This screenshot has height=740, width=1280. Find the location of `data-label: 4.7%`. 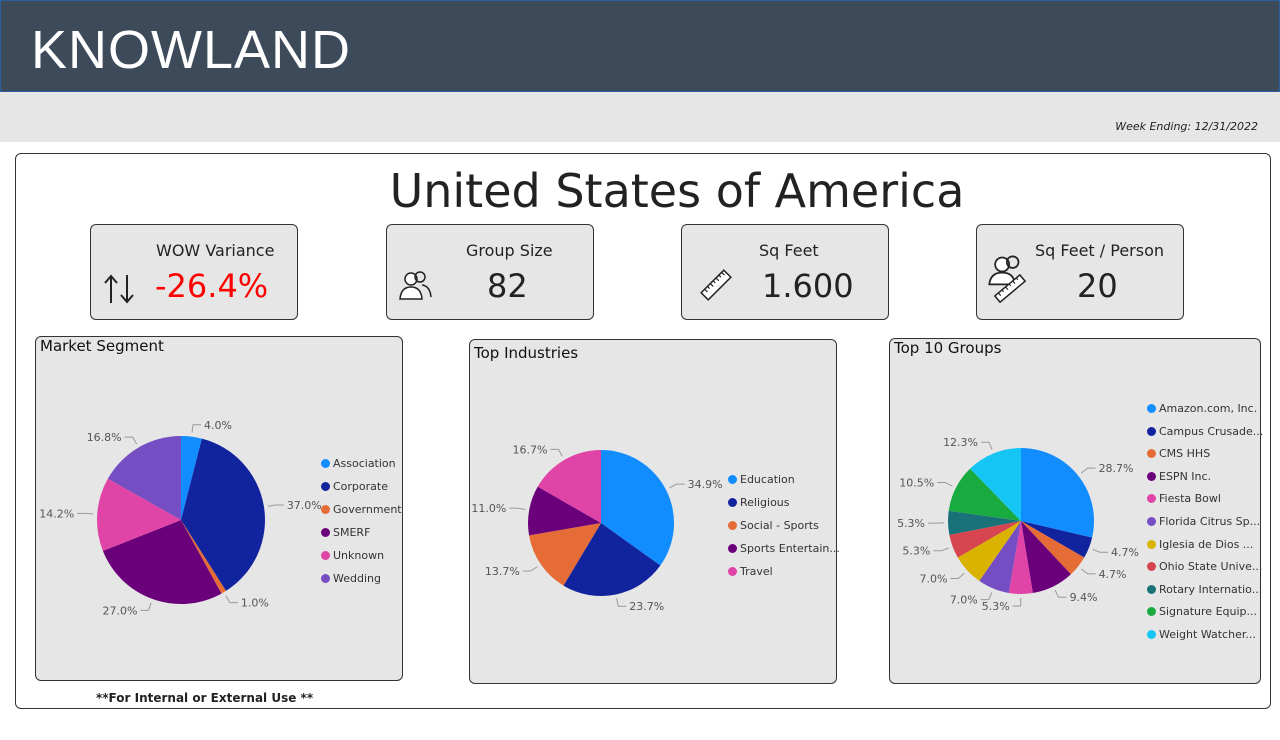

data-label: 4.7% is located at coordinates (1113, 574).